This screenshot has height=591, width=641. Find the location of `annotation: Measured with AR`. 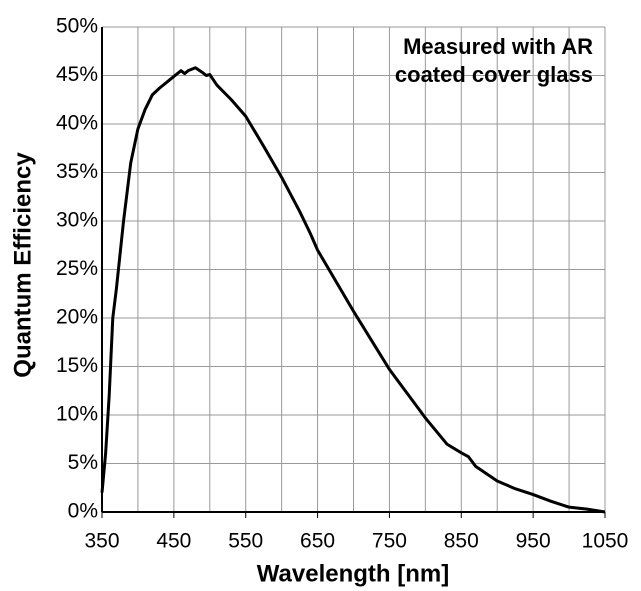

annotation: Measured with AR is located at coordinates (498, 46).